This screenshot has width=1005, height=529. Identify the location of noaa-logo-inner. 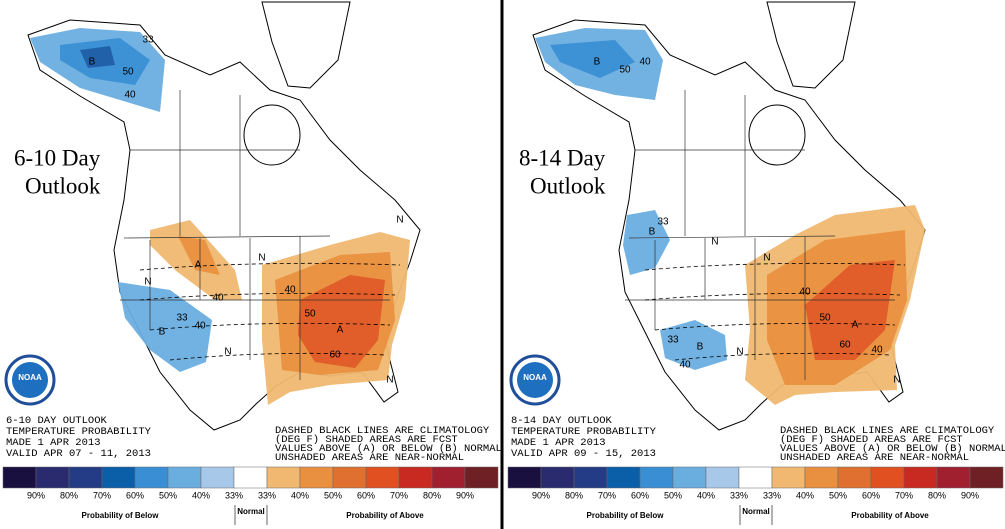
(535, 380).